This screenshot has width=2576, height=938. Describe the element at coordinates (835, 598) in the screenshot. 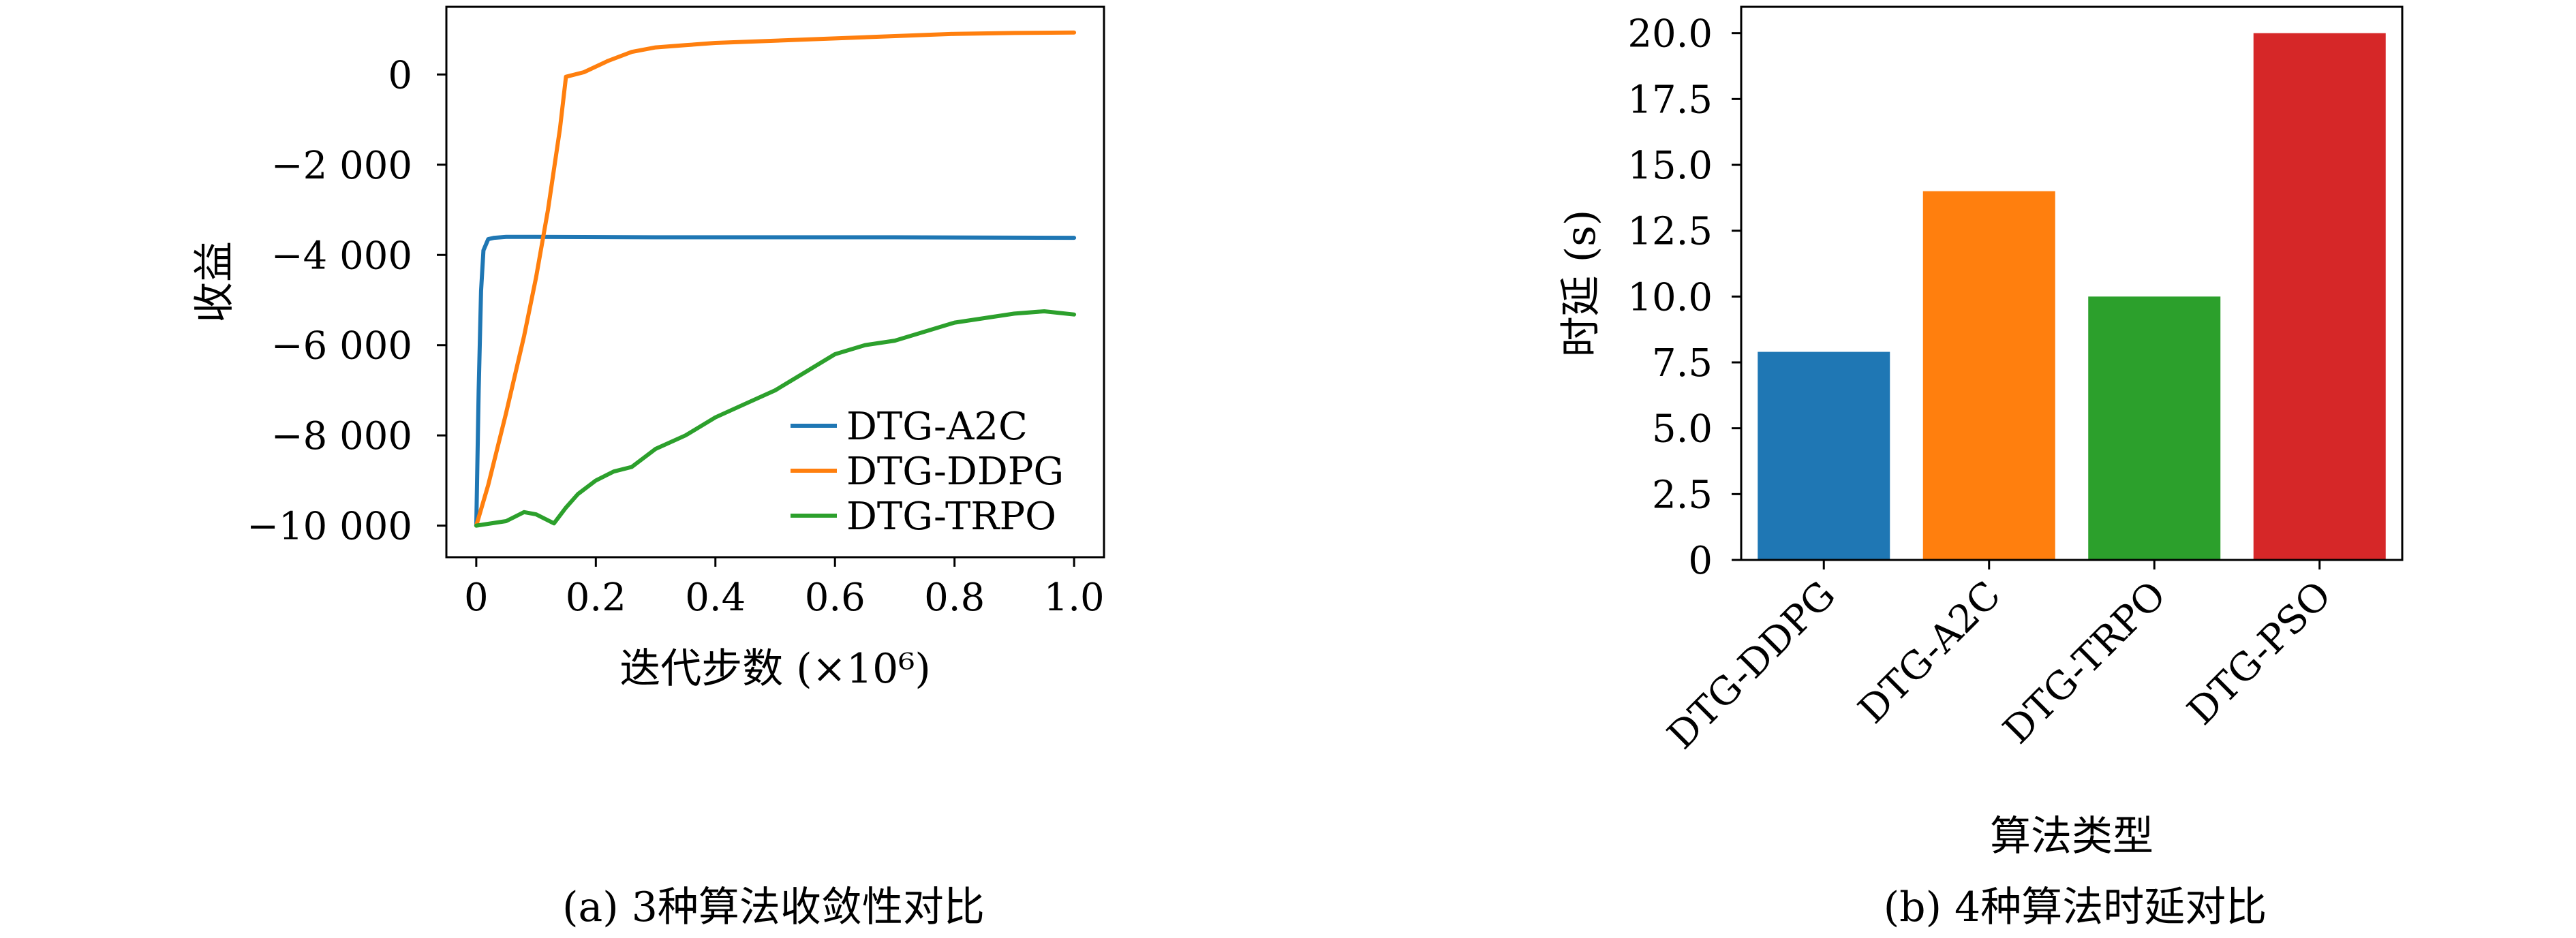

I see `a-x-tick-label: 0.6` at that location.